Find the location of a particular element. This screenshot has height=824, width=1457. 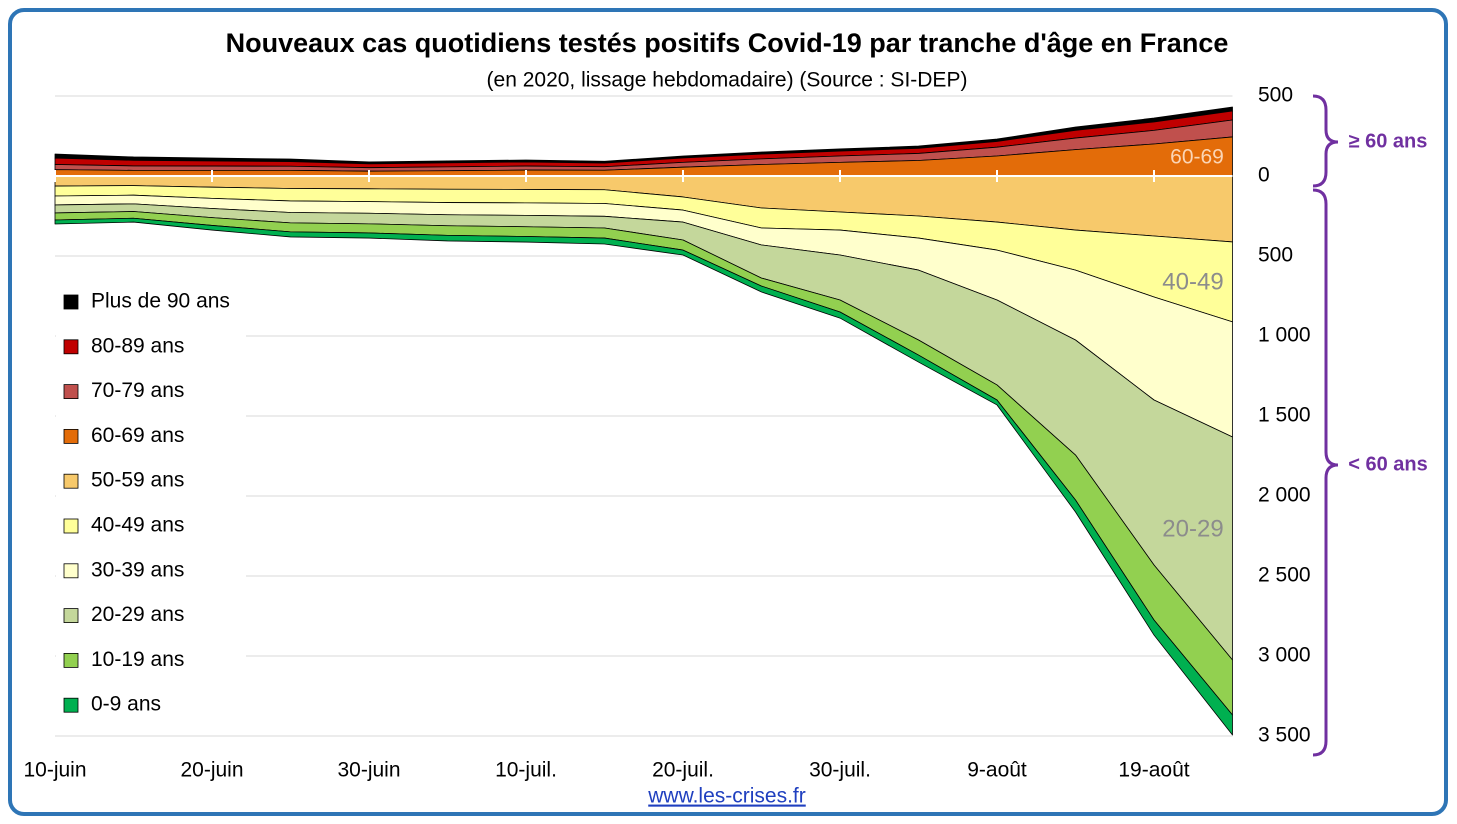

y-tick-label: 0 is located at coordinates (1264, 175).